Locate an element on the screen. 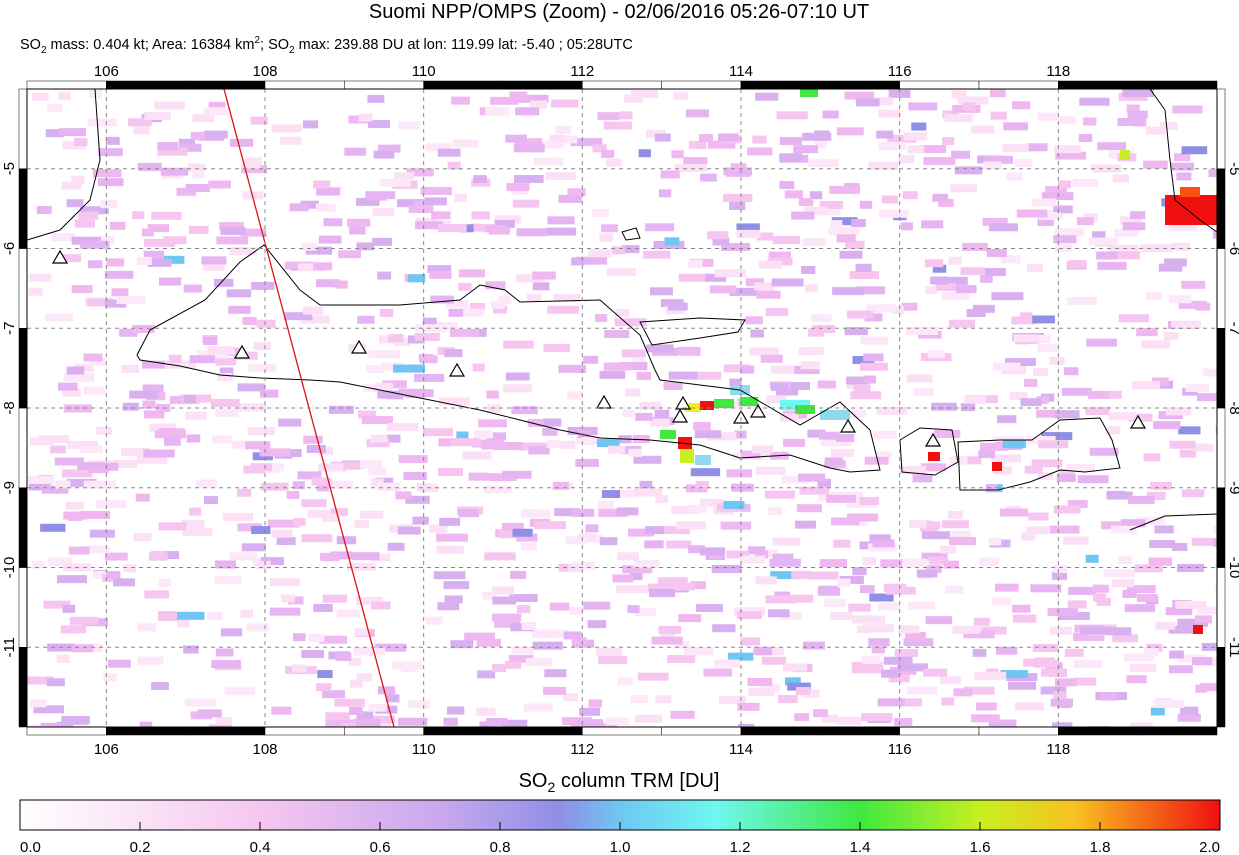 The width and height of the screenshot is (1239, 855). lon-tick-label: 110 is located at coordinates (424, 71).